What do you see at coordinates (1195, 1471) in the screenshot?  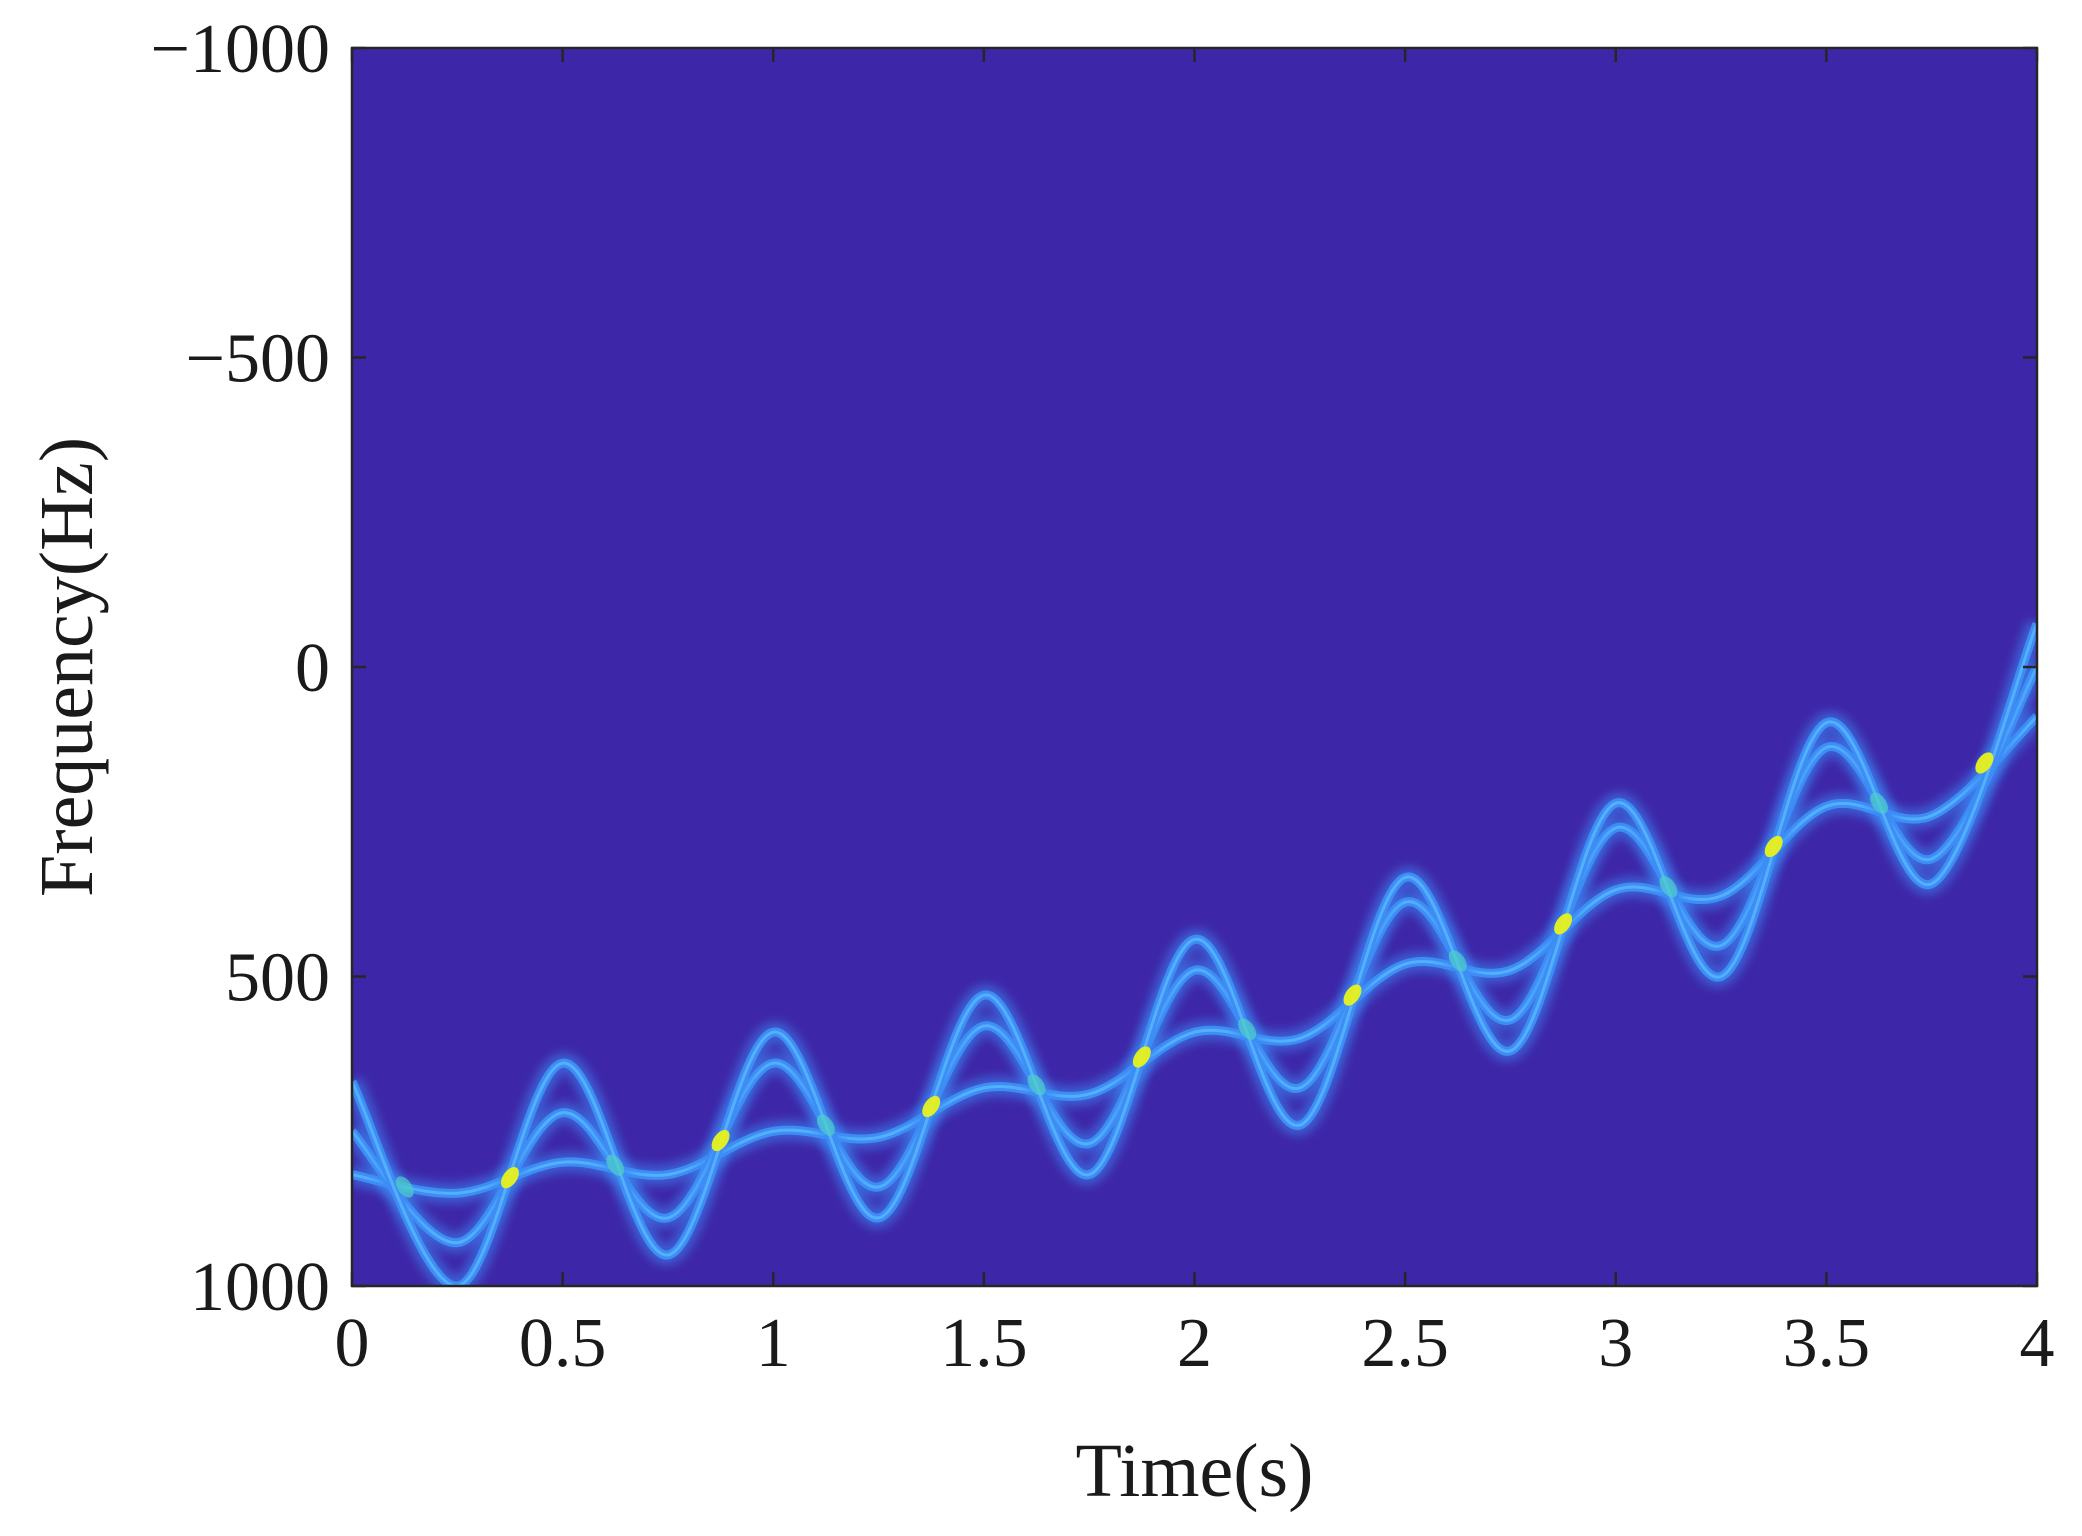 I see `x-axis-label: Time(s)` at bounding box center [1195, 1471].